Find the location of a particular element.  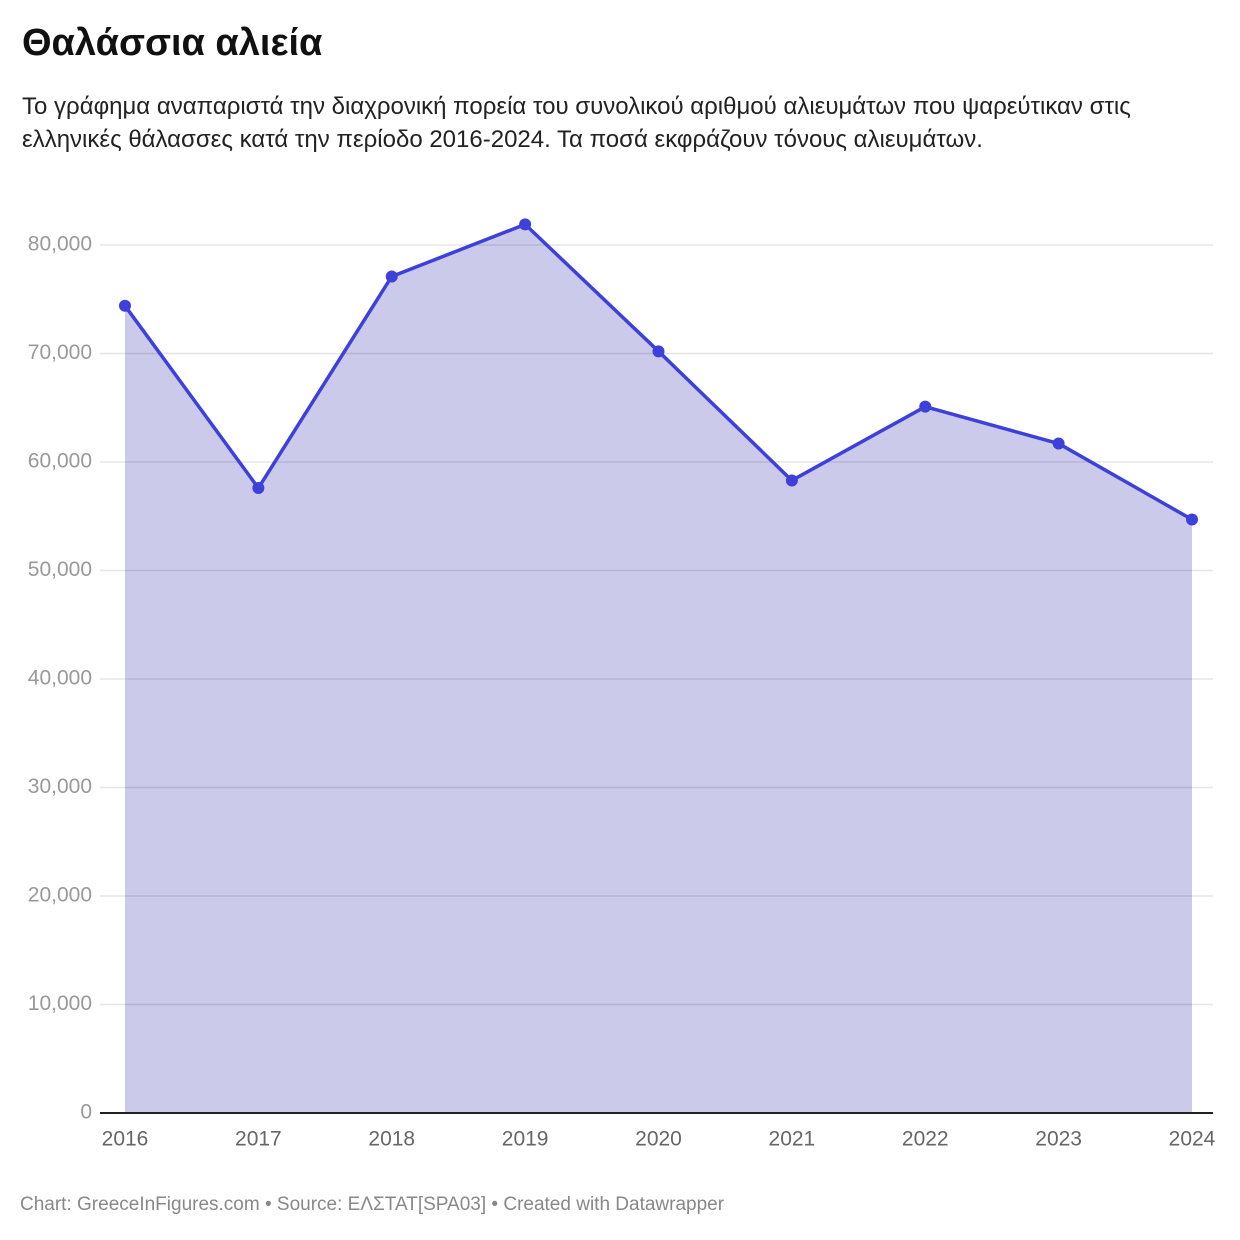

y-tick-label: 80,000 is located at coordinates (60, 244).